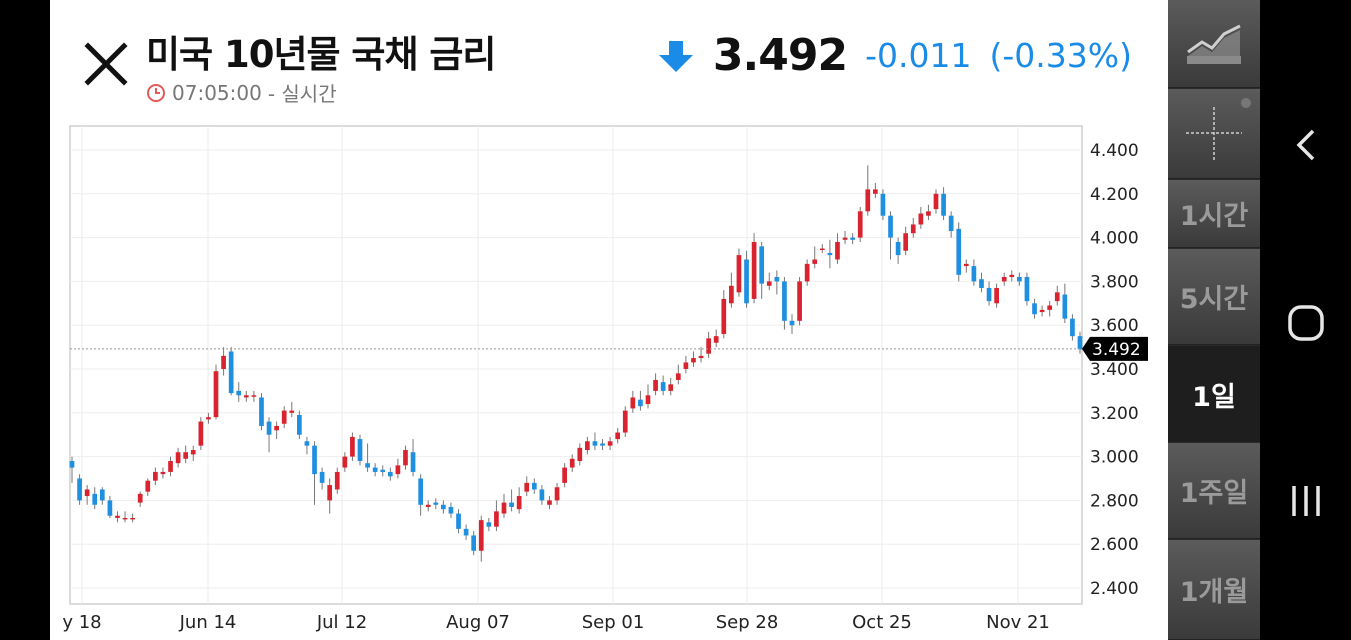 Image resolution: width=1351 pixels, height=640 pixels. I want to click on y-tick-label: 2.400, so click(1114, 589).